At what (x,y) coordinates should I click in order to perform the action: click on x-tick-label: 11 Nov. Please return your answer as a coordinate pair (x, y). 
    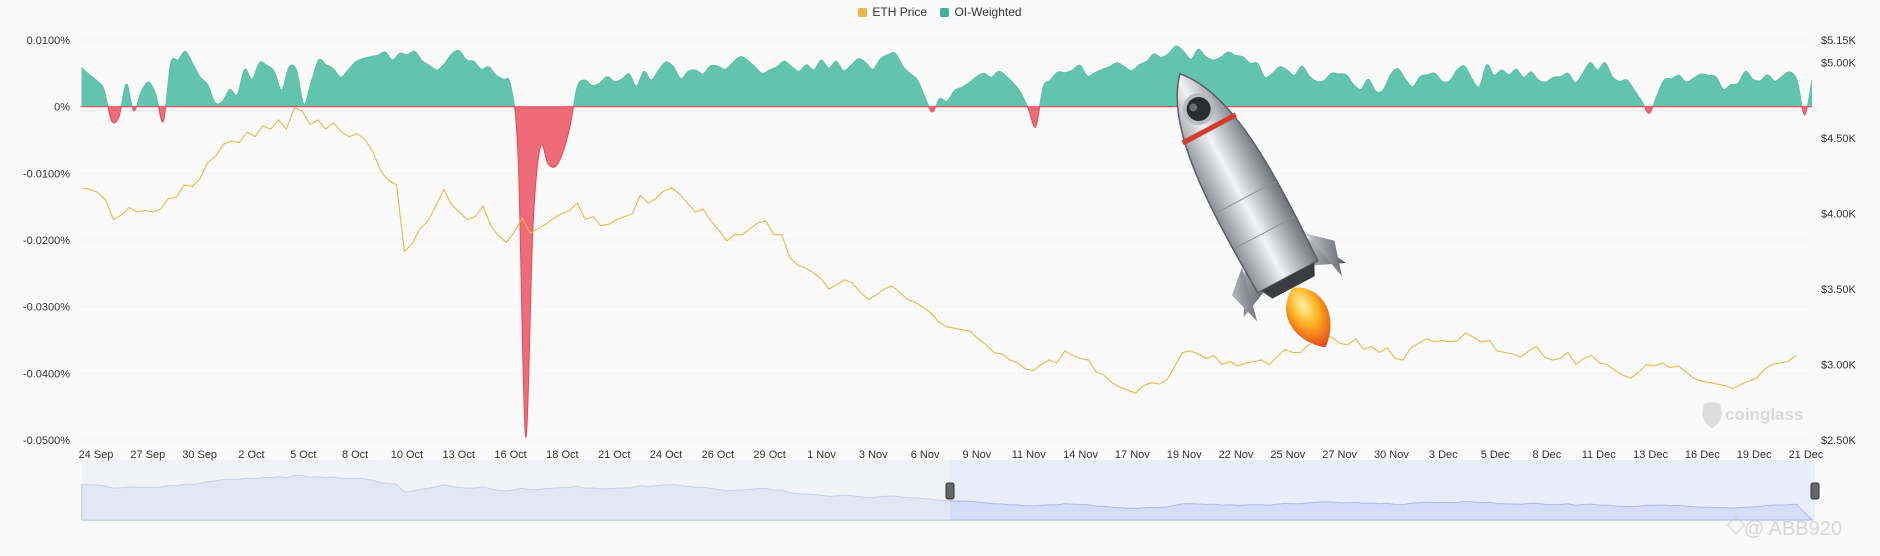
    Looking at the image, I should click on (1029, 455).